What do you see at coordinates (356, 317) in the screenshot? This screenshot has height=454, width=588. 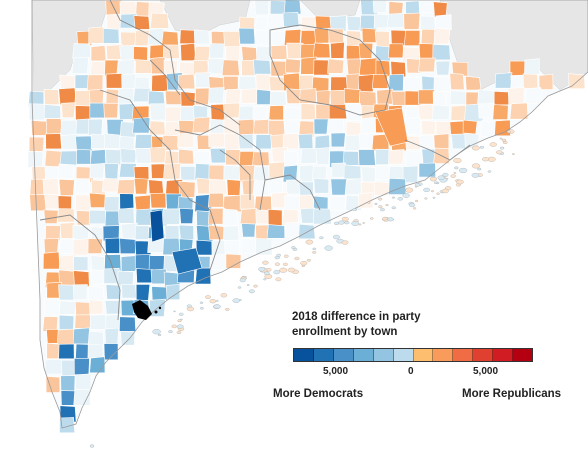 I see `legend-title-line1: 2018 difference in party` at bounding box center [356, 317].